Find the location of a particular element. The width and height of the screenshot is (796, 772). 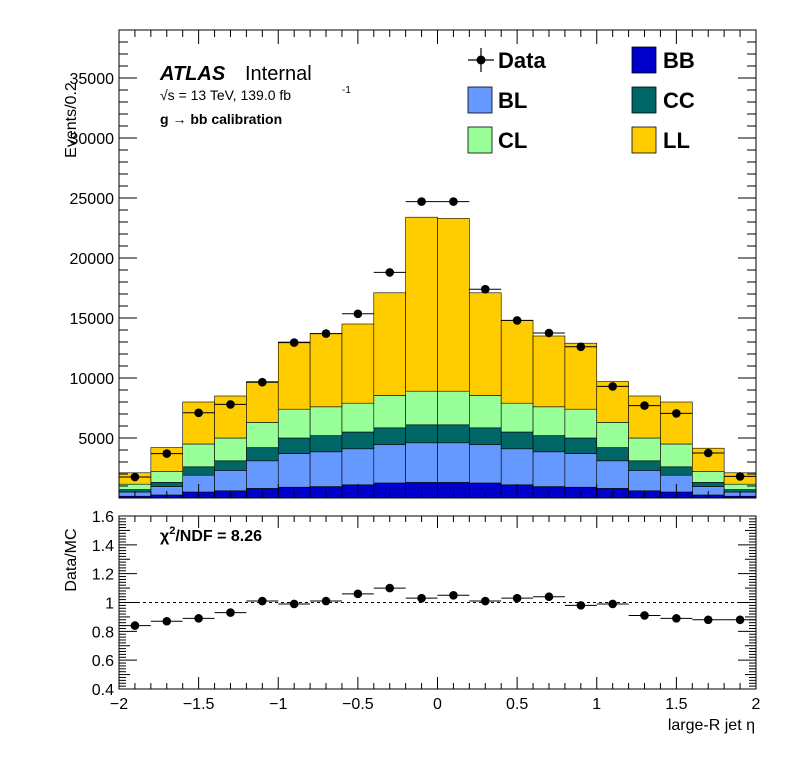

main-ytick-label: 15000 is located at coordinates (92, 319).